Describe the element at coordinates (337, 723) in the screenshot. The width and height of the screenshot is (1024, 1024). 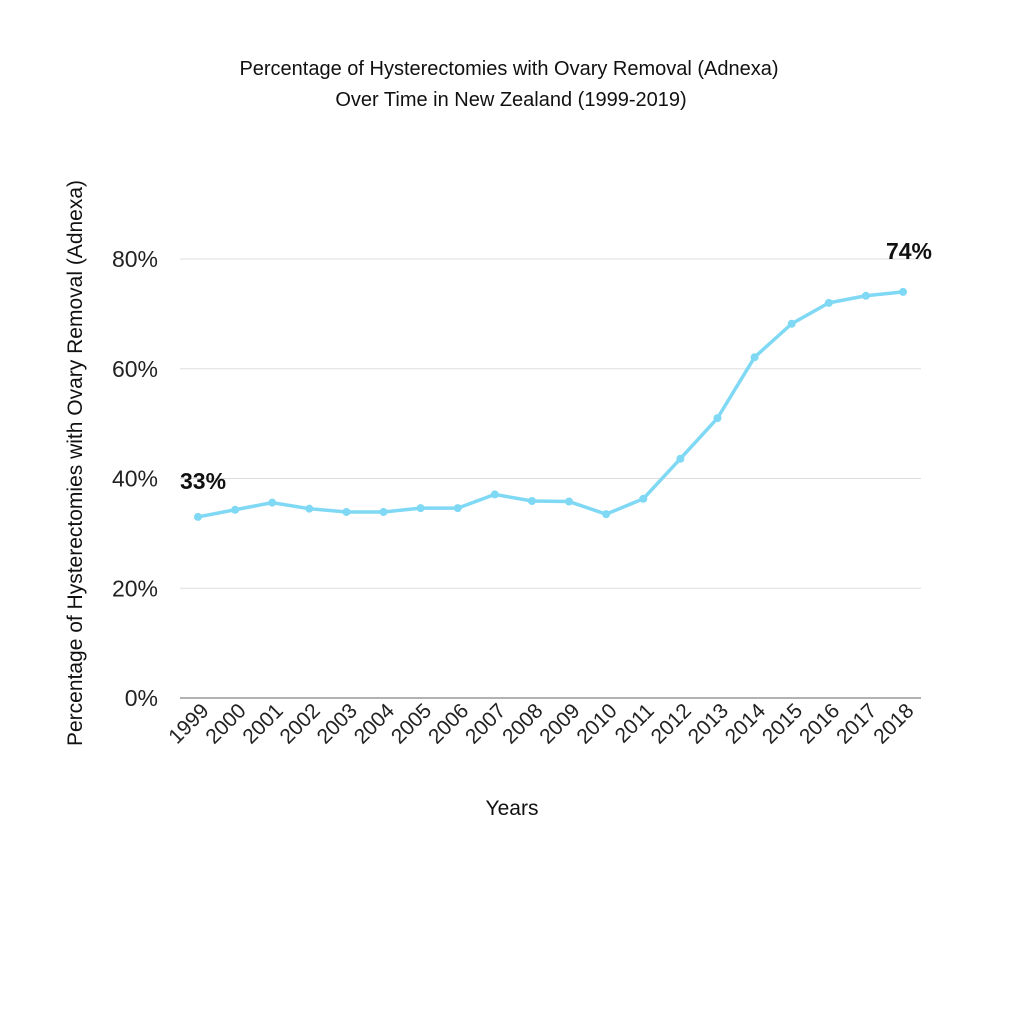
I see `x-tick-label: 2003` at that location.